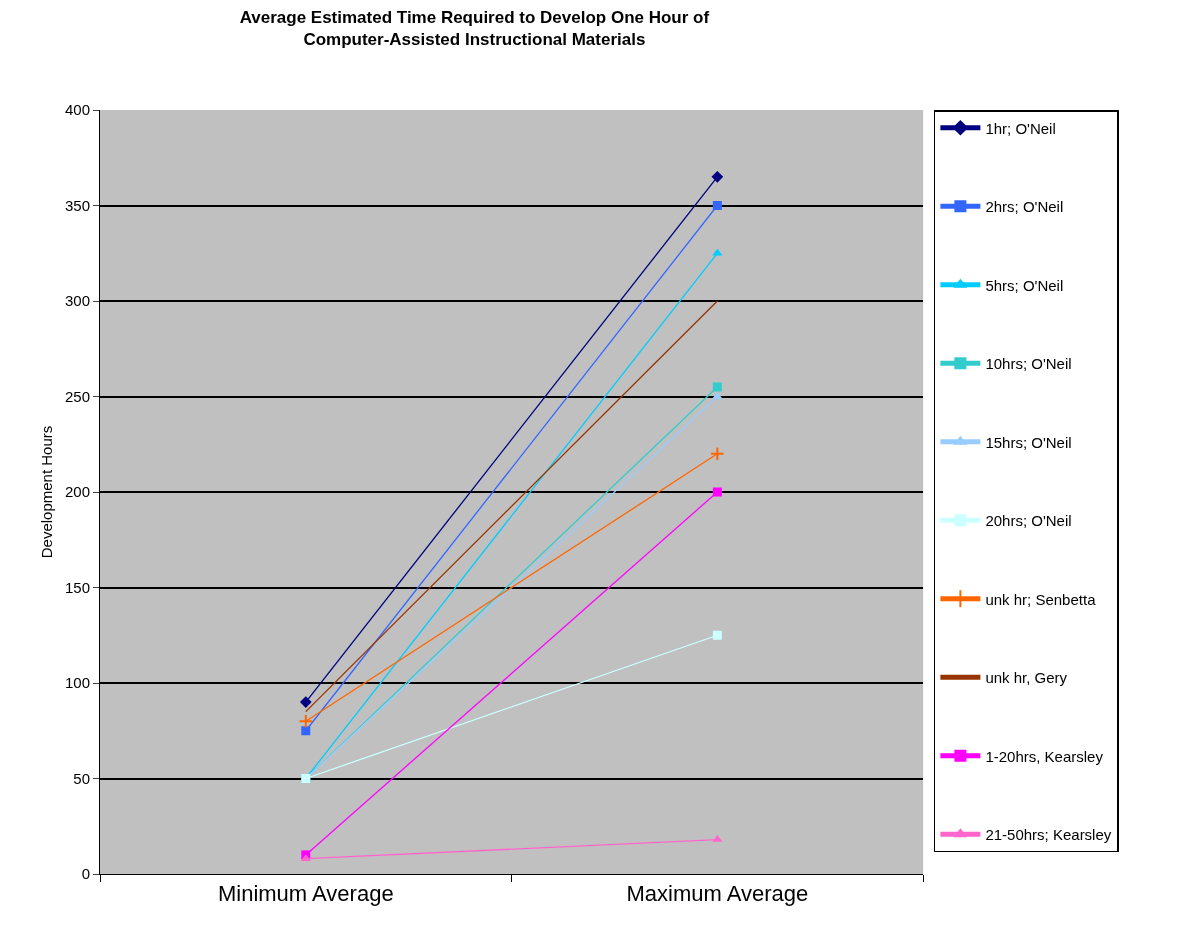 The image size is (1186, 934). I want to click on legend-label: unk hr, Gery, so click(1026, 678).